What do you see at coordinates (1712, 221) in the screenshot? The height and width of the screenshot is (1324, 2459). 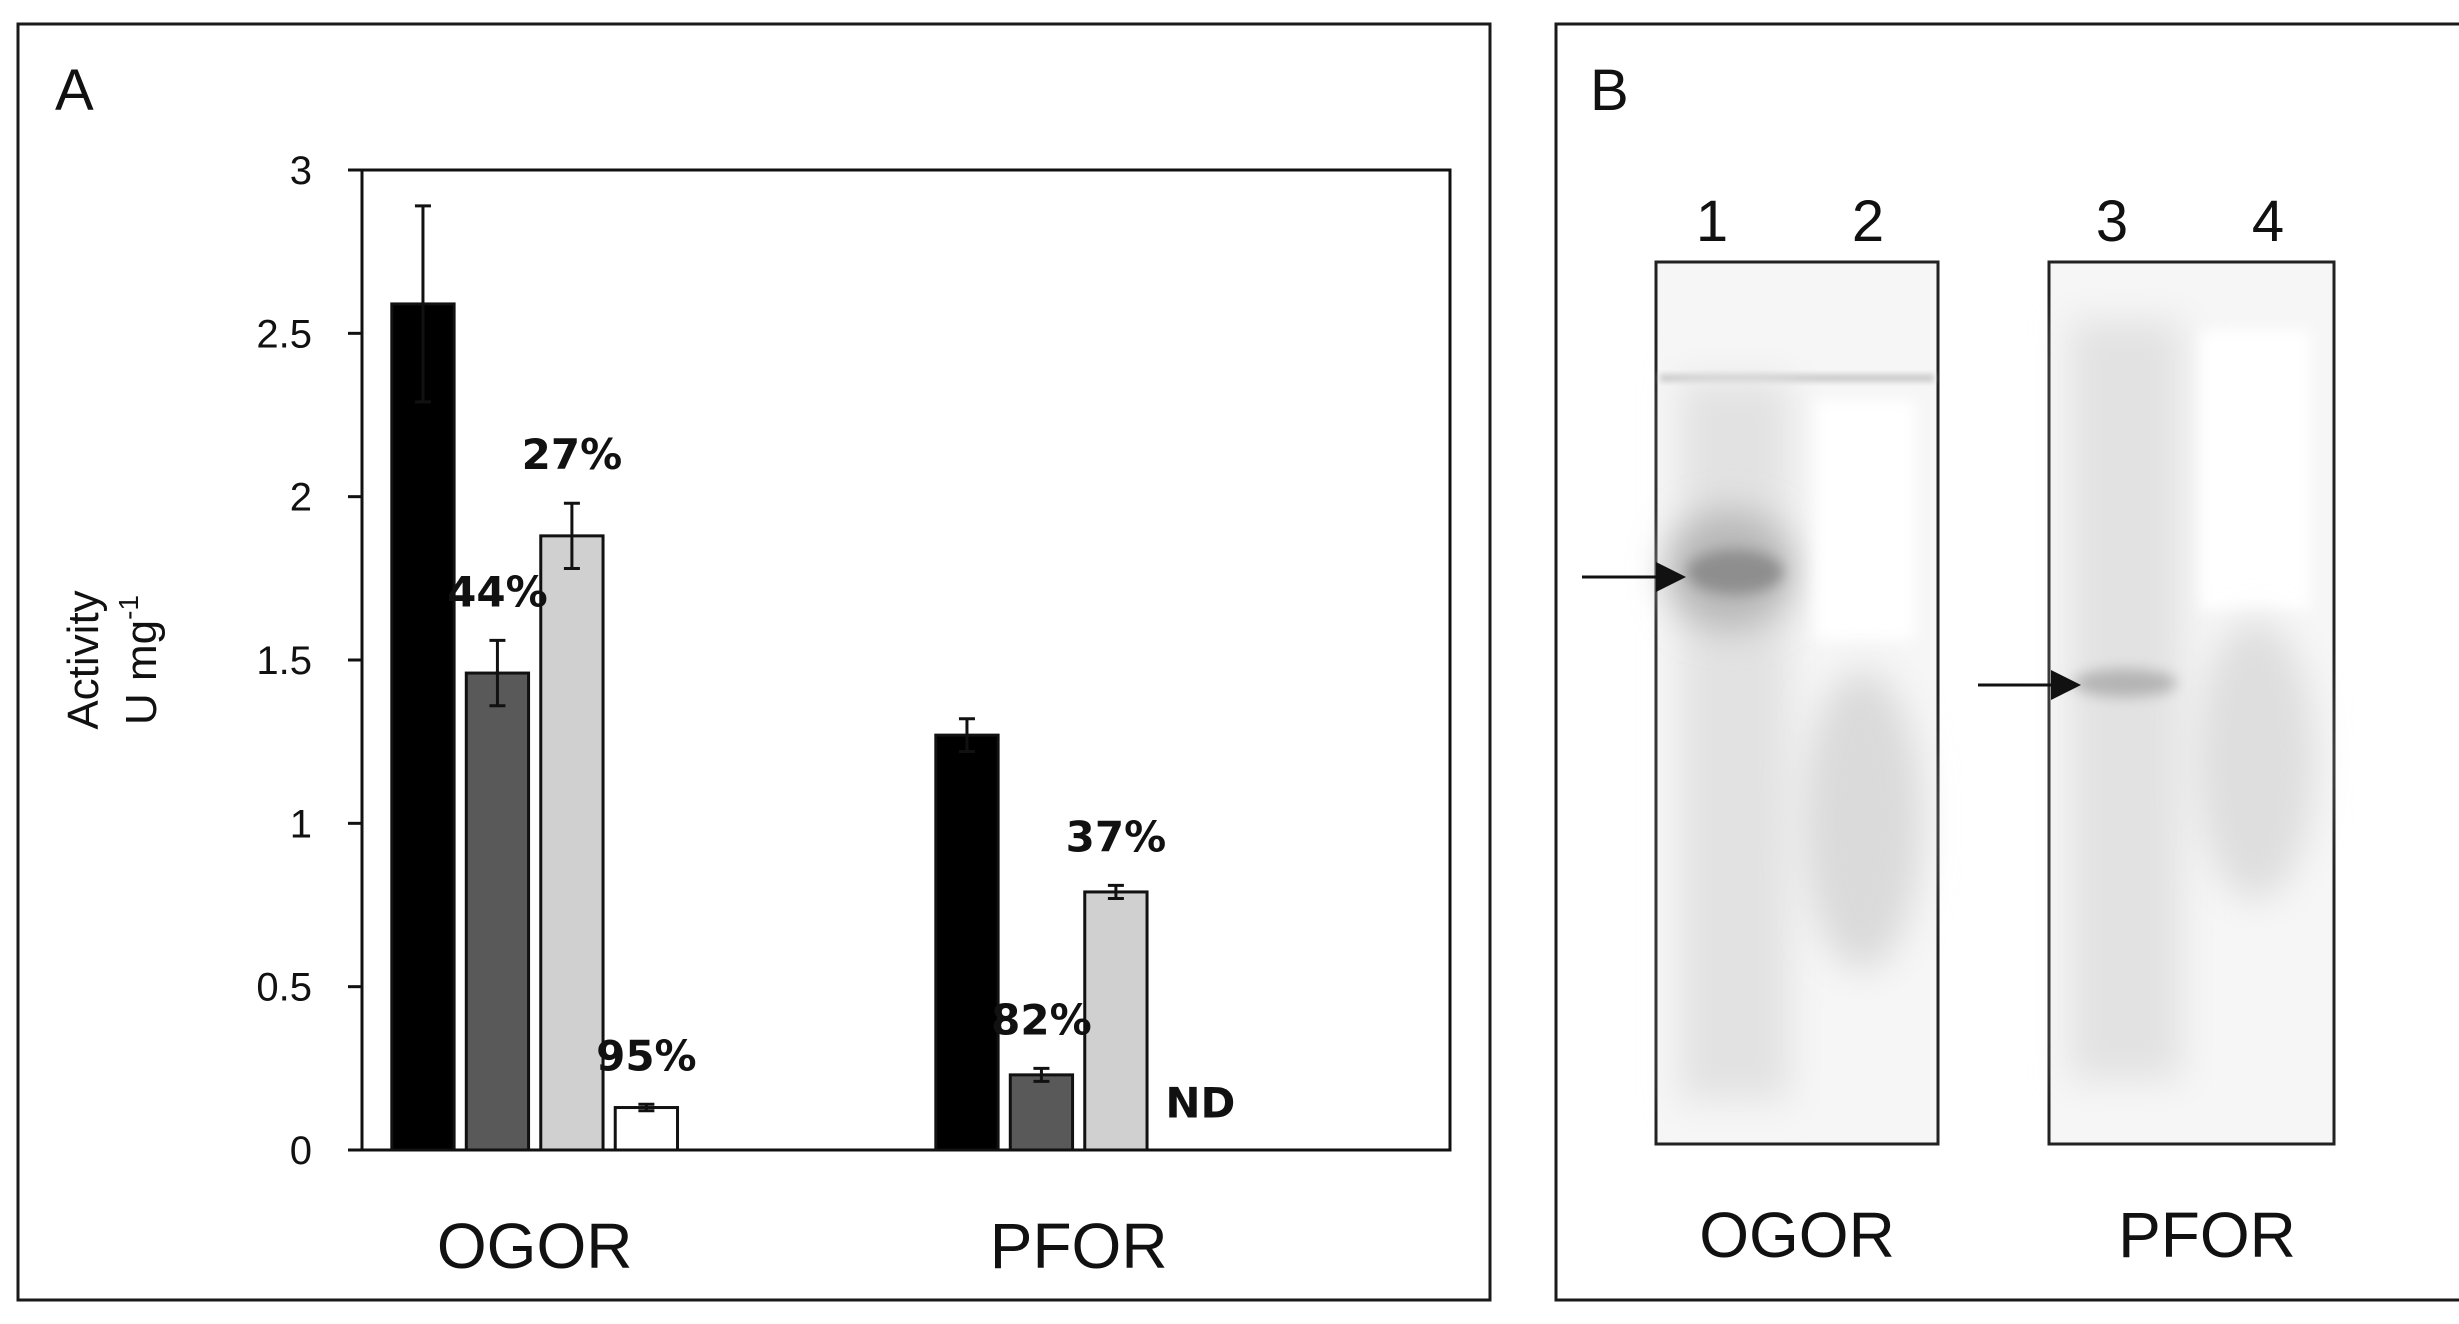 I see `lane-number-1: 1` at bounding box center [1712, 221].